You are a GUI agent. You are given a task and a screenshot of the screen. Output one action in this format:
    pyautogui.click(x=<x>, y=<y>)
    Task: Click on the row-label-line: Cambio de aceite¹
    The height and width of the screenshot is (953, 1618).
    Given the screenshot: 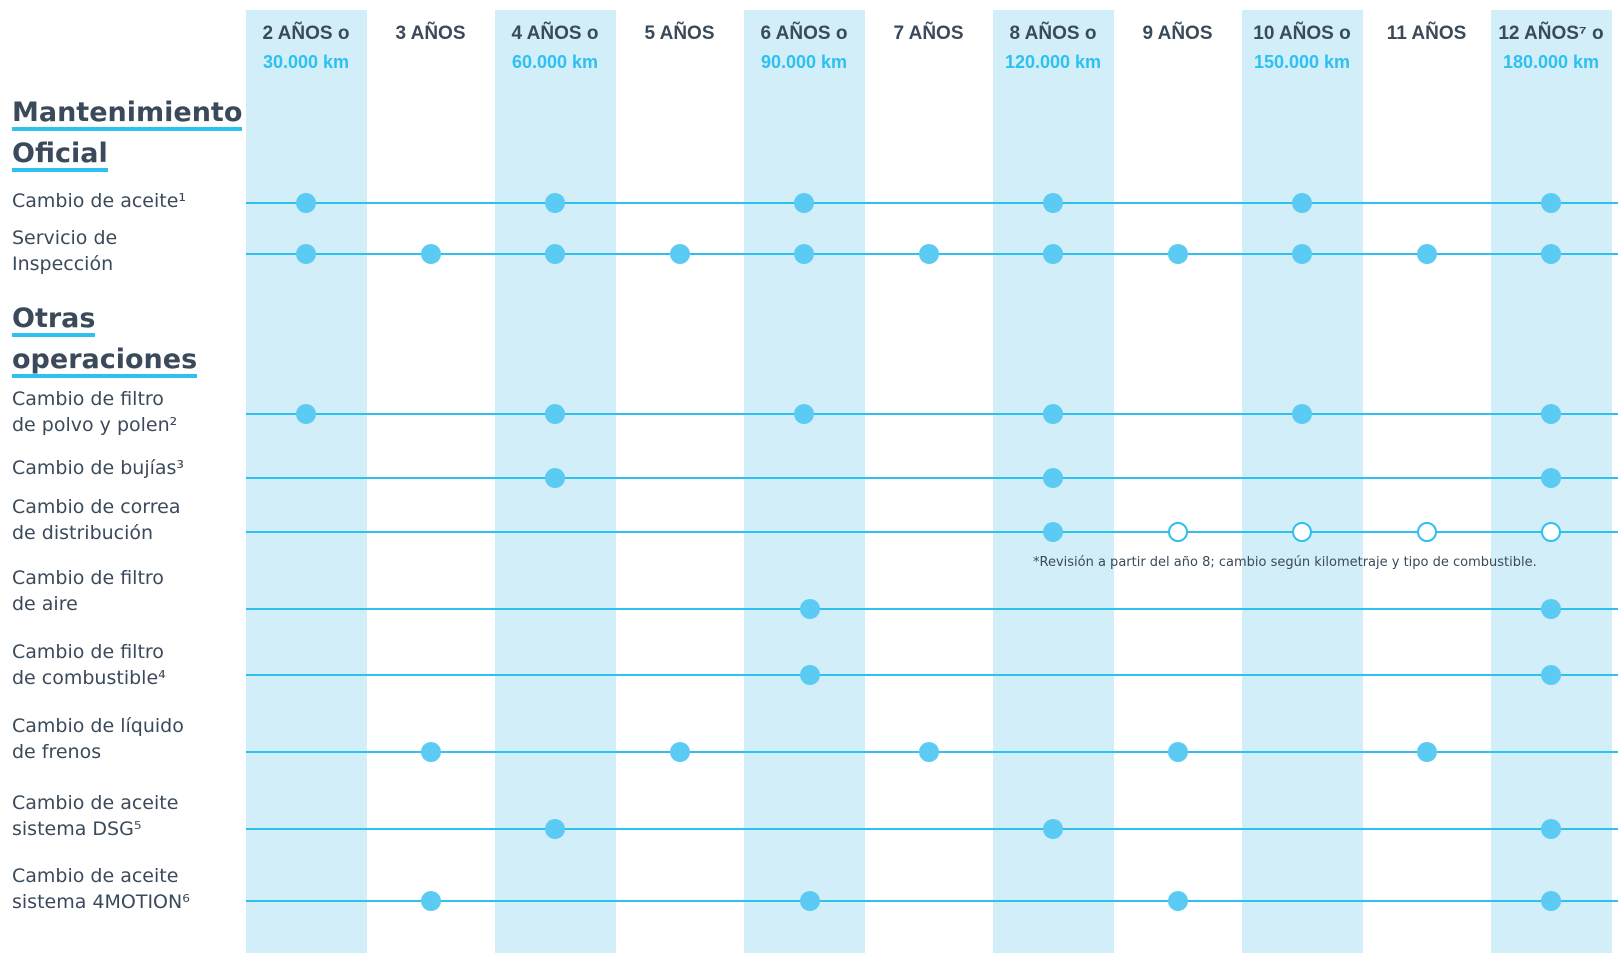 What is the action you would take?
    pyautogui.click(x=99, y=201)
    